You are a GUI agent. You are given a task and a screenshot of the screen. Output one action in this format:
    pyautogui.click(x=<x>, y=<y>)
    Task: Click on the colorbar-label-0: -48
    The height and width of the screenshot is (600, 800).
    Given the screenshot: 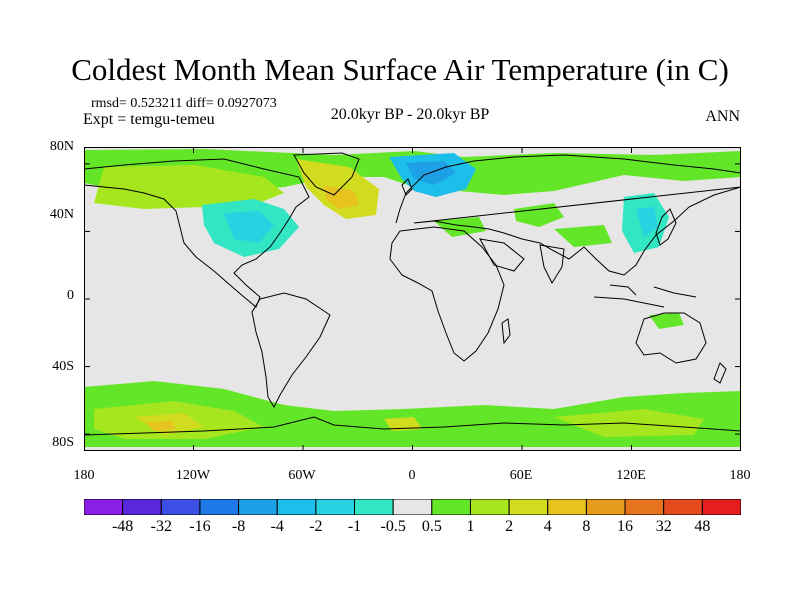 What is the action you would take?
    pyautogui.click(x=122, y=526)
    